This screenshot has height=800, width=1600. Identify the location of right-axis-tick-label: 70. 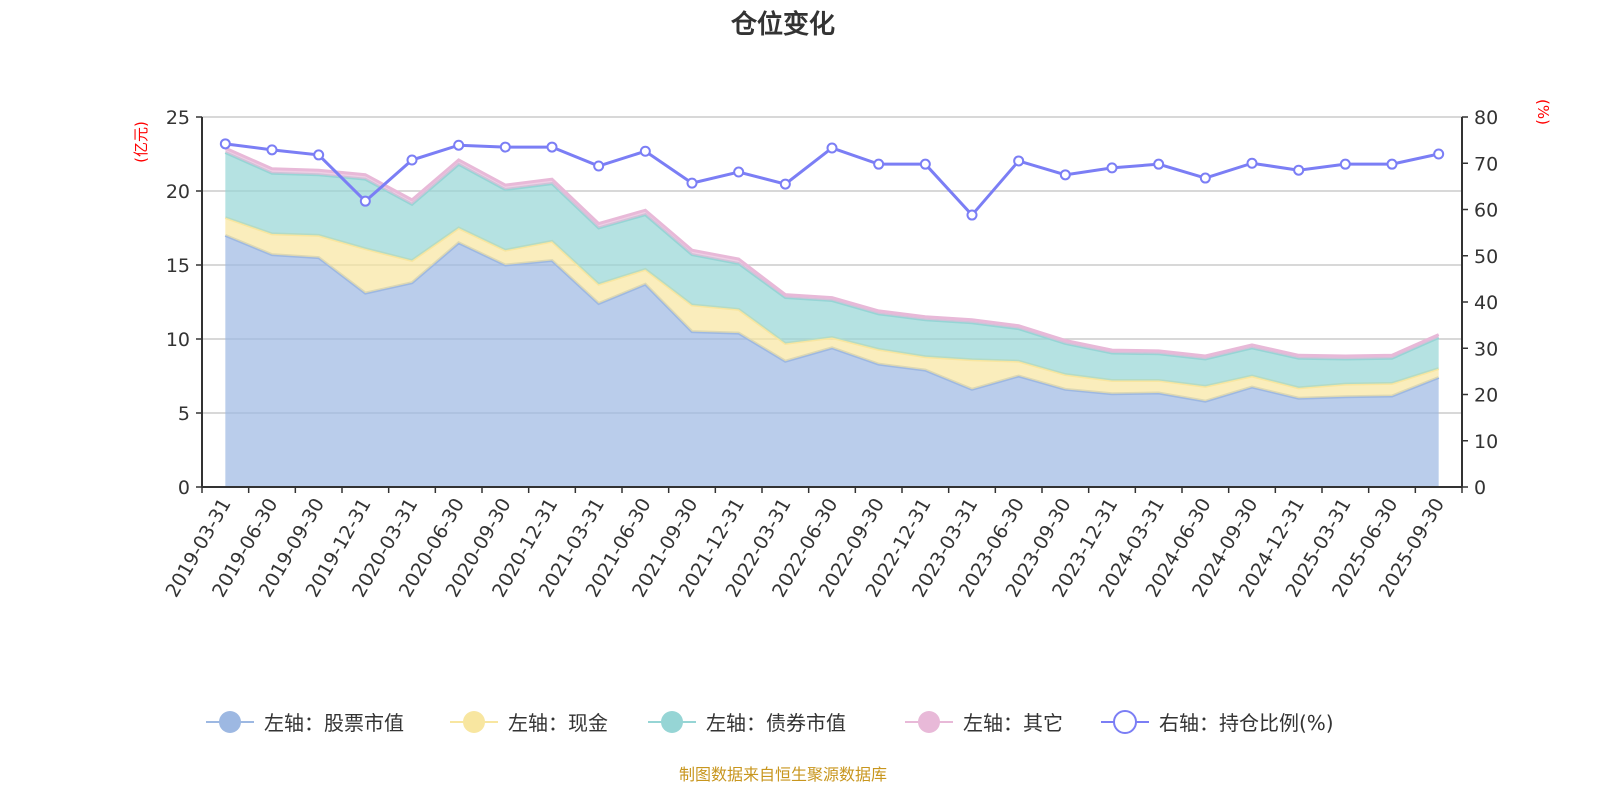
(1486, 164).